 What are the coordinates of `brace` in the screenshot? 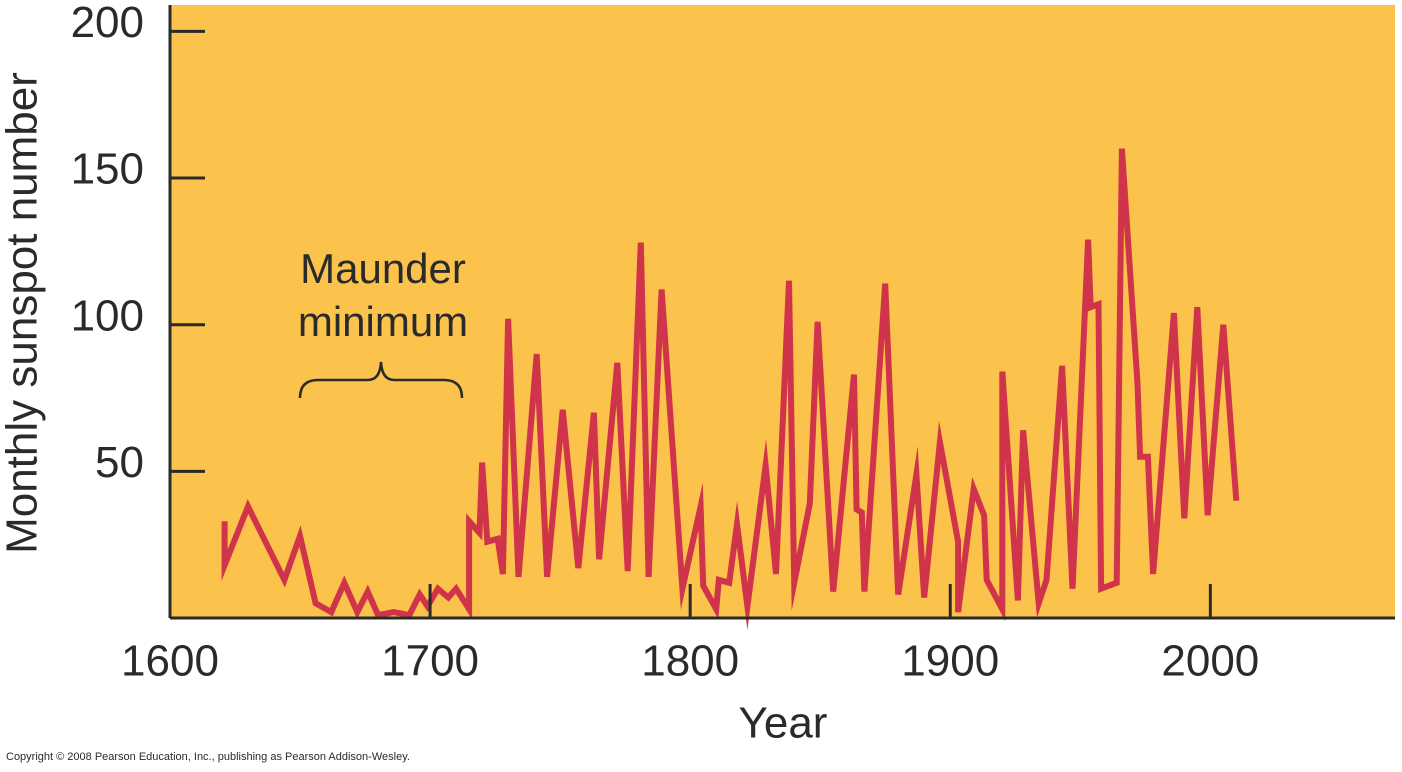 It's located at (381, 380).